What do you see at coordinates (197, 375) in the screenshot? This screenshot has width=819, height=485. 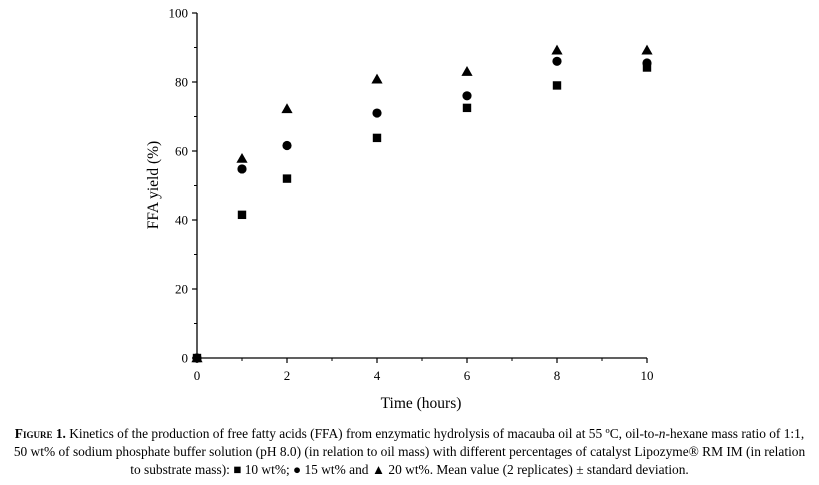 I see `x-tick-label: 0` at bounding box center [197, 375].